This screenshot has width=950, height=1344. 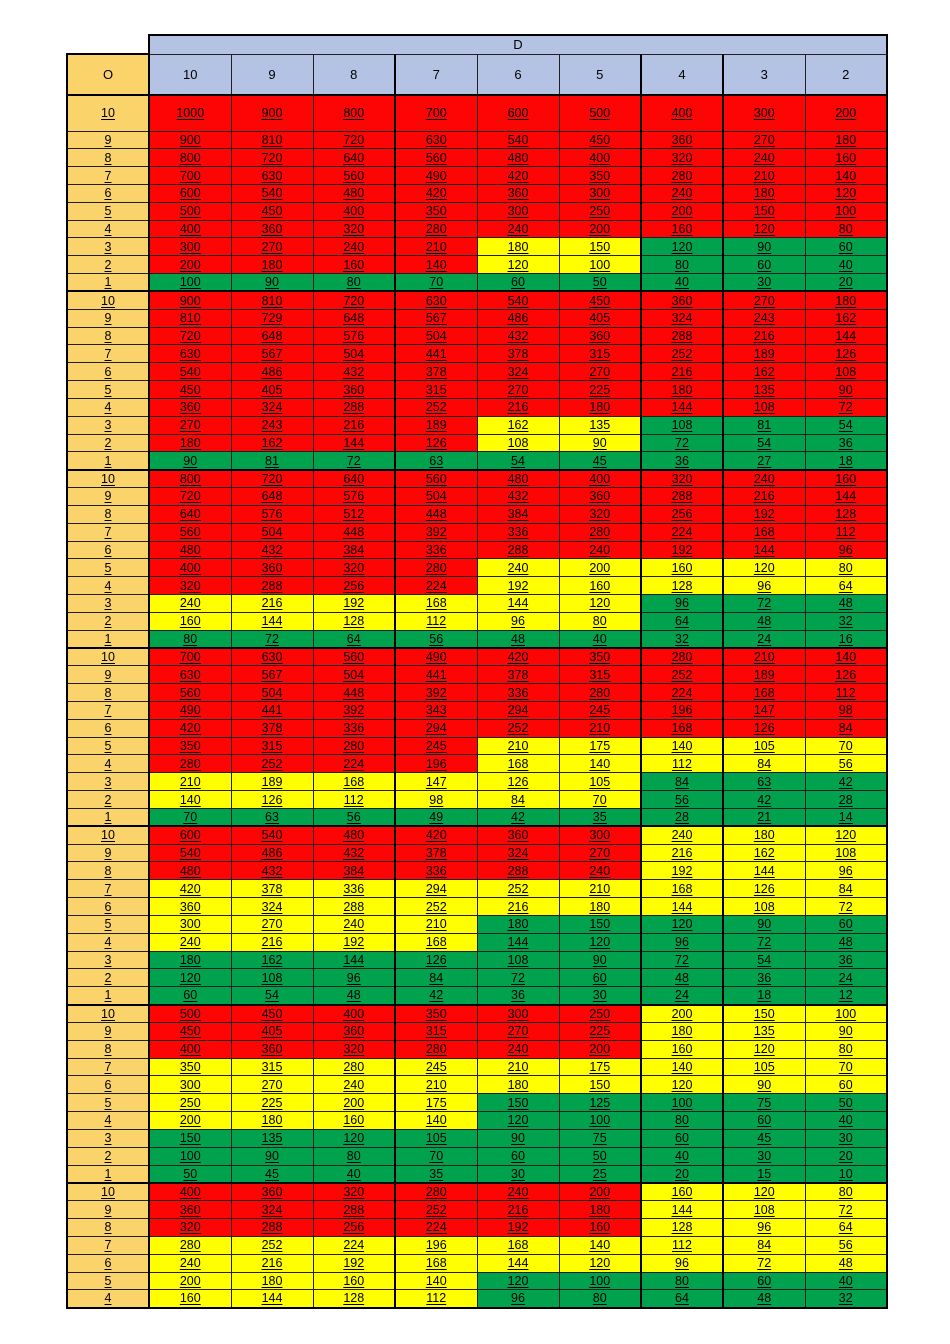 I want to click on rpn-value-cell: 10, so click(x=846, y=1174).